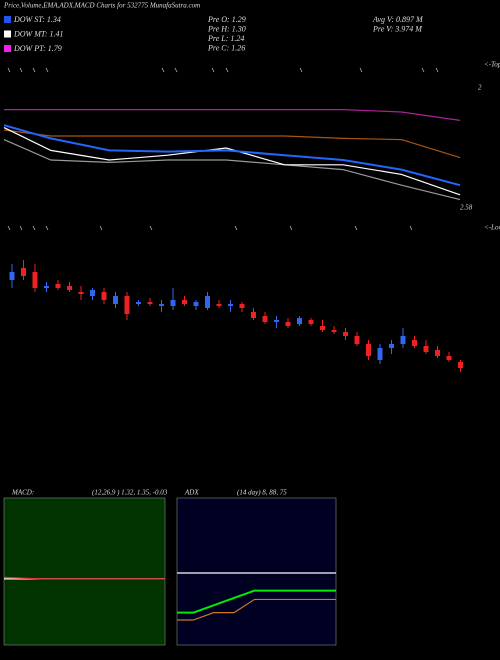  What do you see at coordinates (191, 493) in the screenshot?
I see `panel-title: ADX` at bounding box center [191, 493].